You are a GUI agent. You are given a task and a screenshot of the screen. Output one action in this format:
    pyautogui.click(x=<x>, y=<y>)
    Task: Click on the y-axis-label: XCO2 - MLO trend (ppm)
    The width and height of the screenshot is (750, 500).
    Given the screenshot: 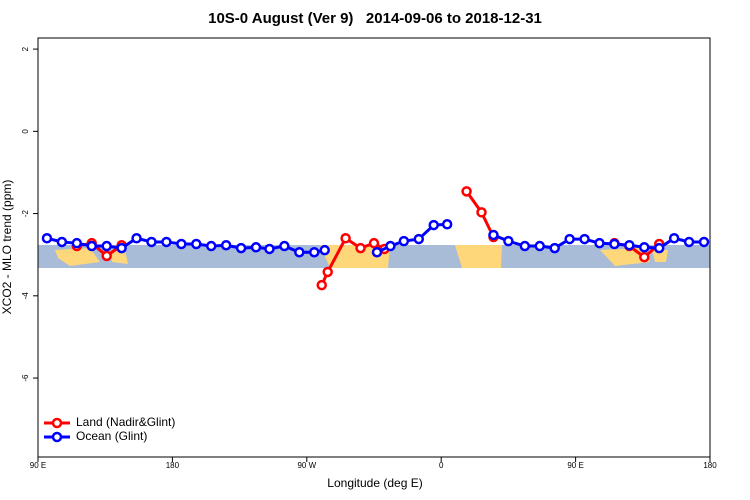 What is the action you would take?
    pyautogui.click(x=7, y=247)
    